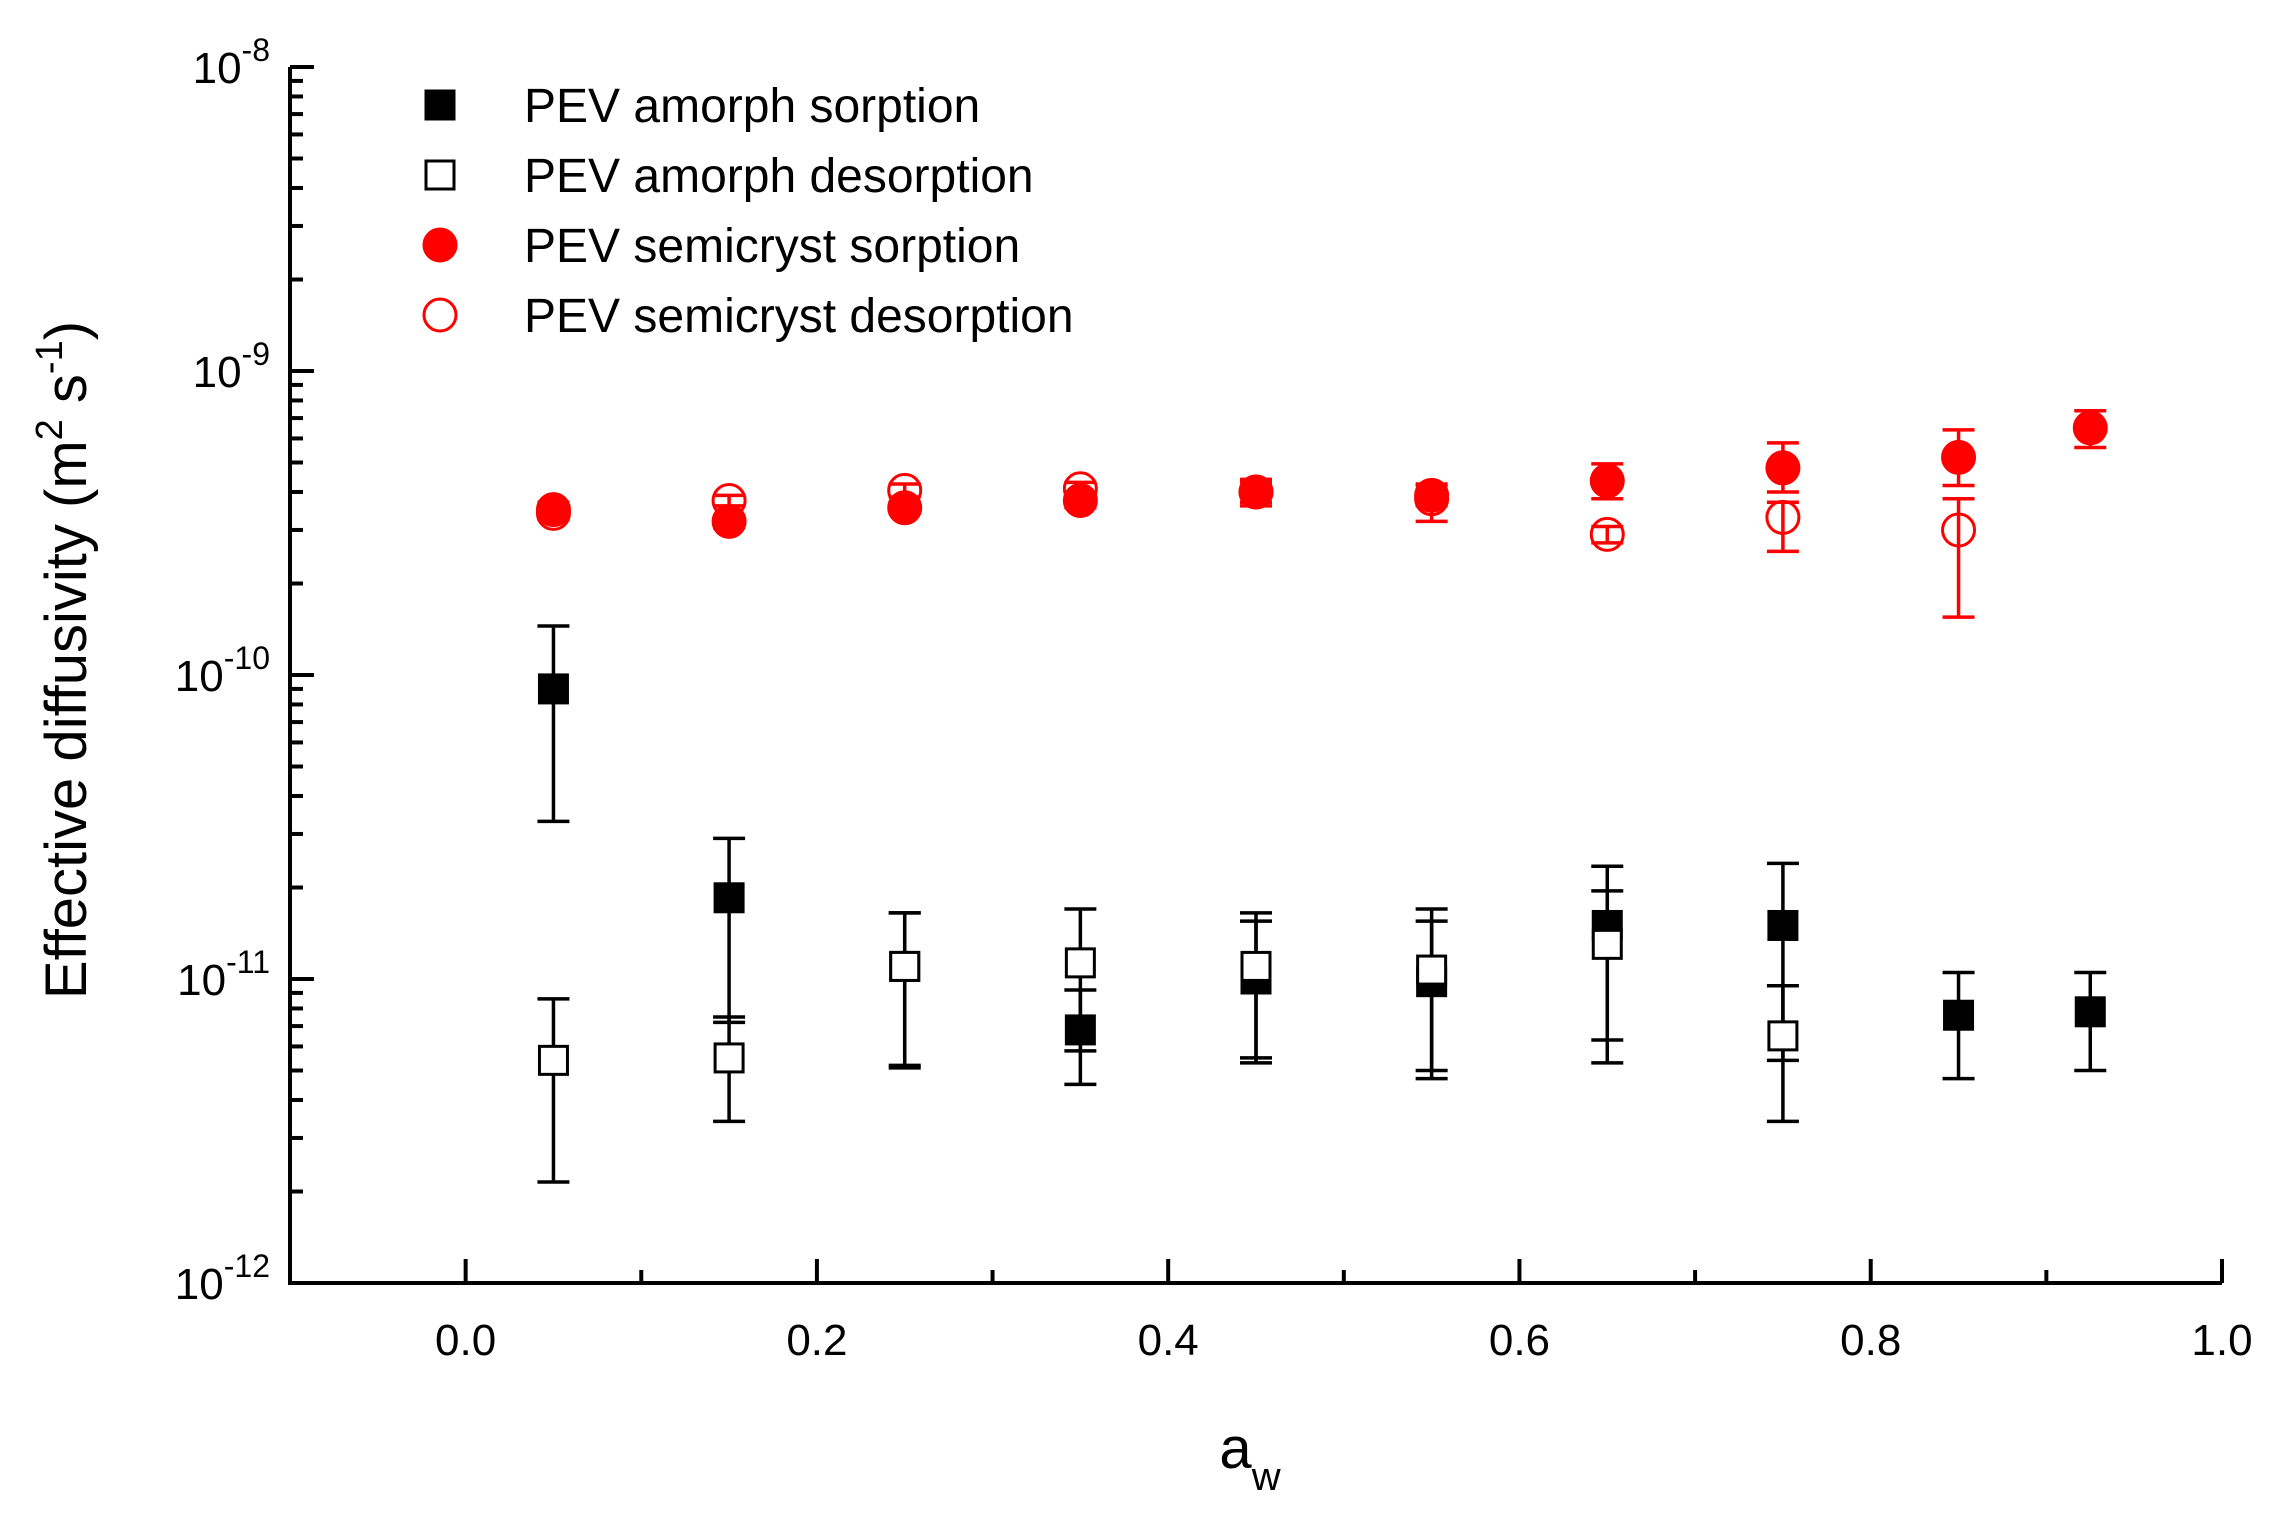 Image resolution: width=2288 pixels, height=1531 pixels. I want to click on legend-item: PEV semicryst sorption, so click(721, 246).